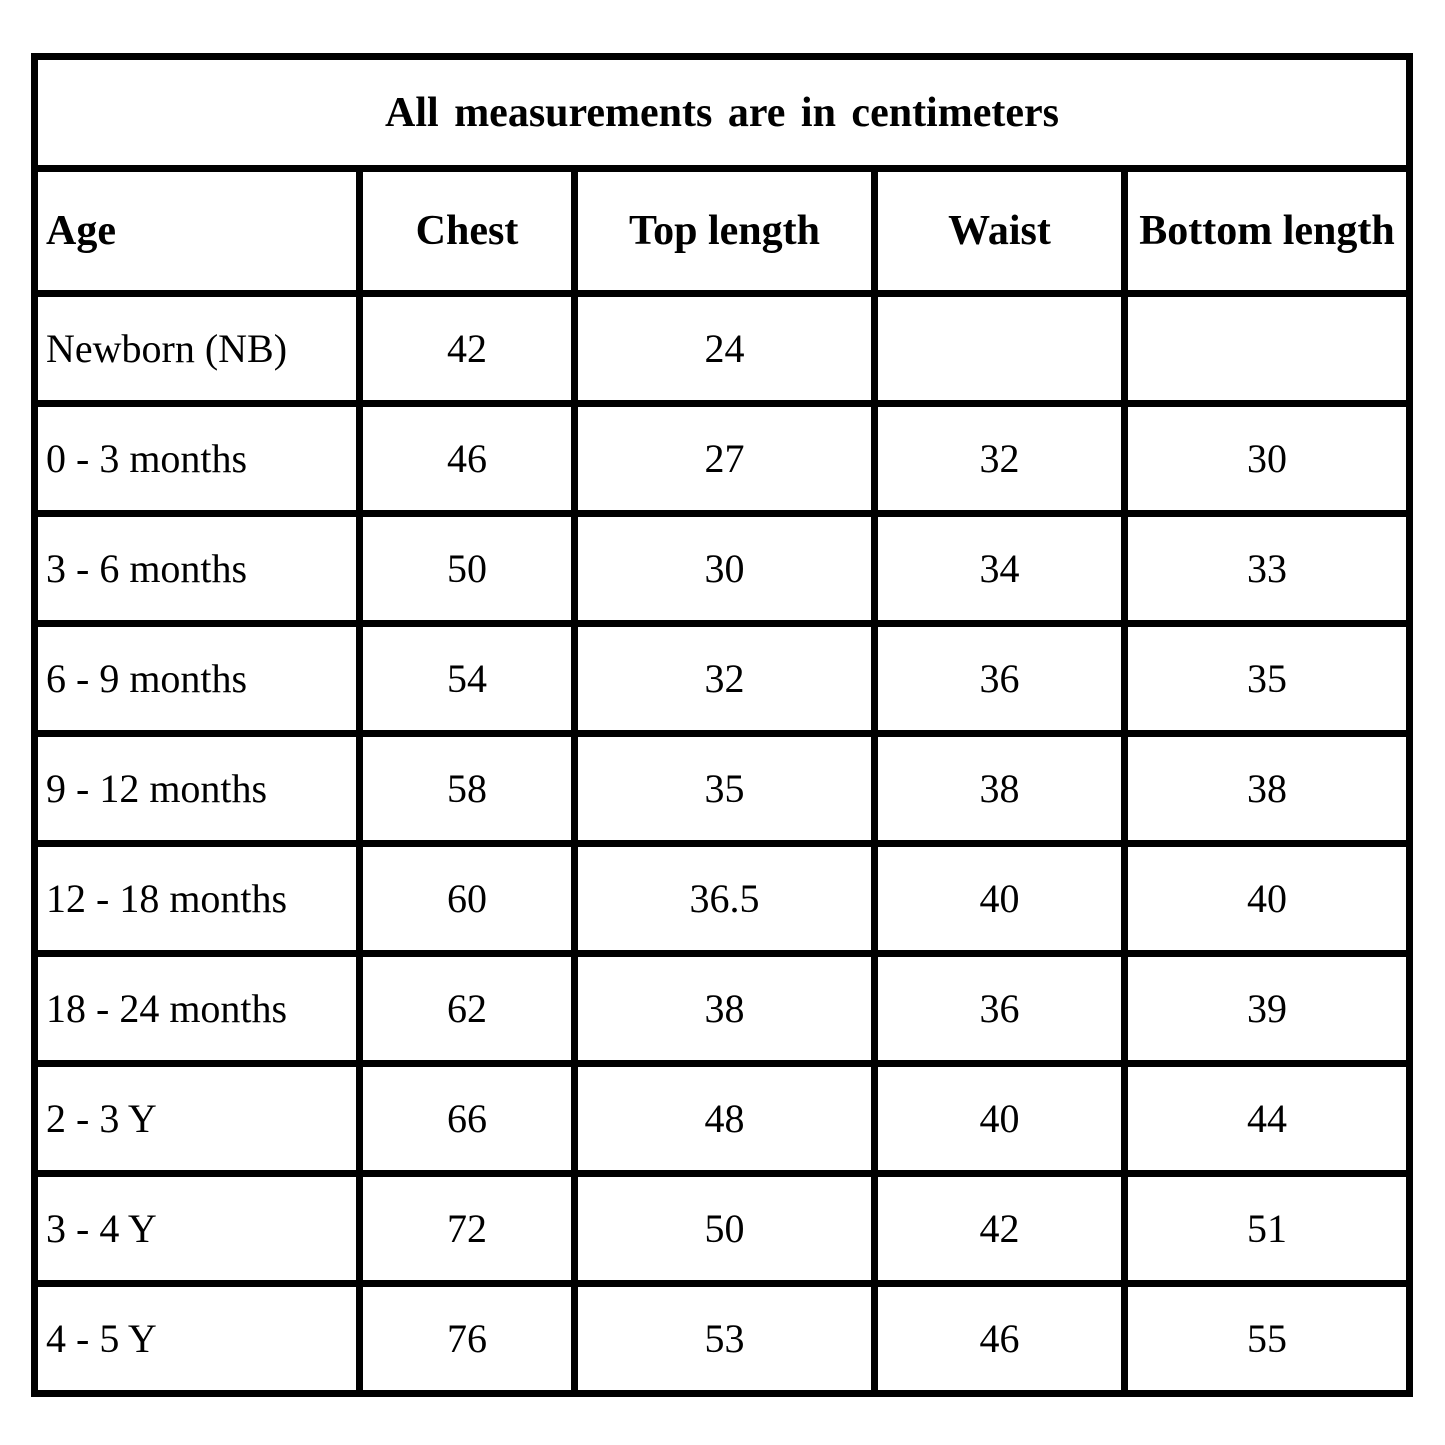 The image size is (1445, 1445). I want to click on table-row: 0 - 3 months 46 27 32 30, so click(722, 458).